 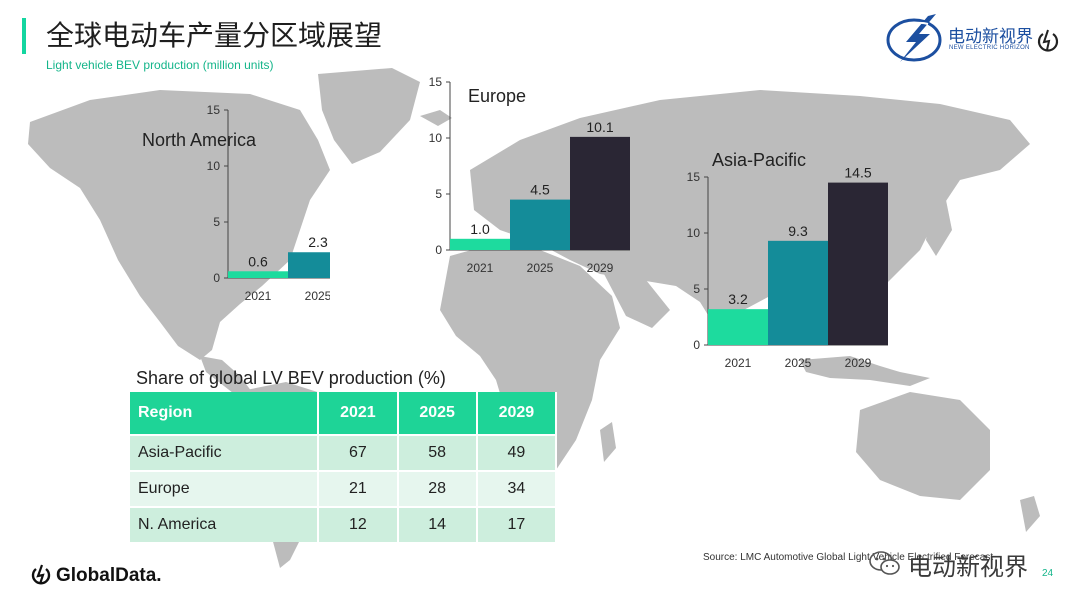 I want to click on bar-value-label: 0.6, so click(x=258, y=261).